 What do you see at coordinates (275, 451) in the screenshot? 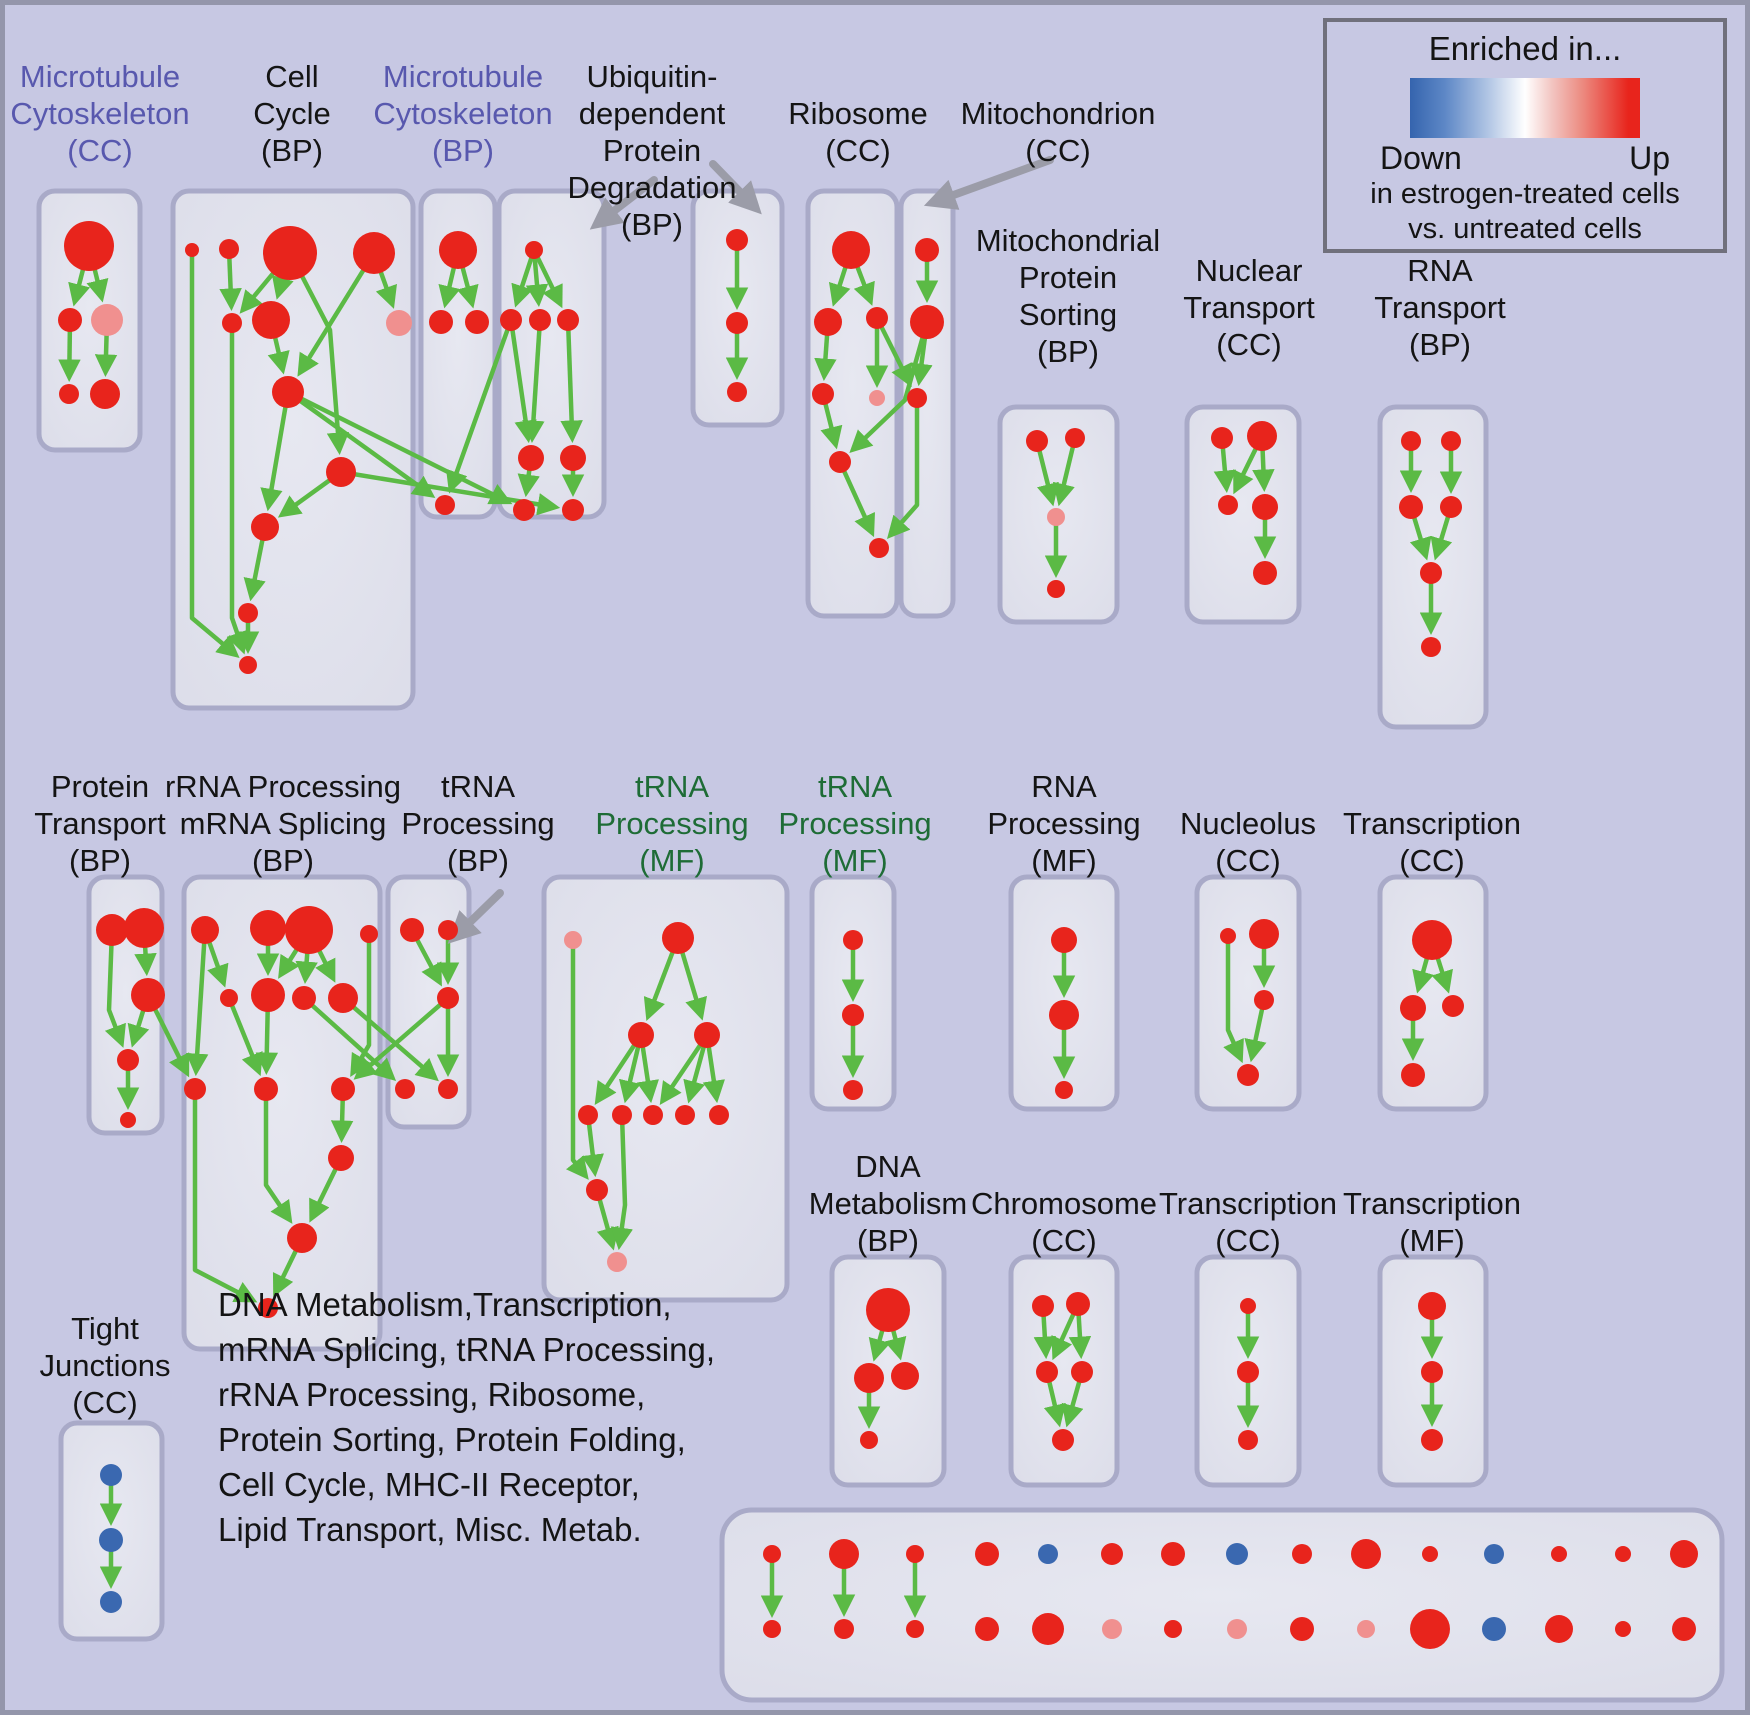
I see `edge-cell-cycle-b7-b9` at bounding box center [275, 451].